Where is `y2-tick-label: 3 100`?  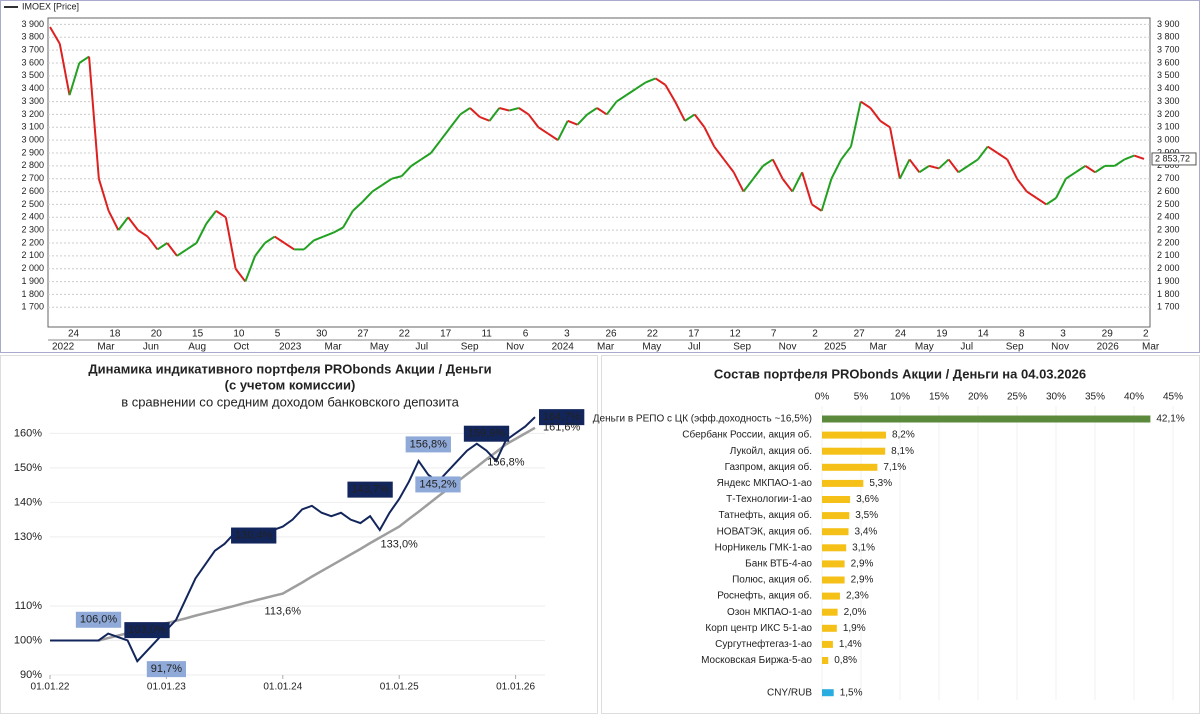 y2-tick-label: 3 100 is located at coordinates (1168, 127).